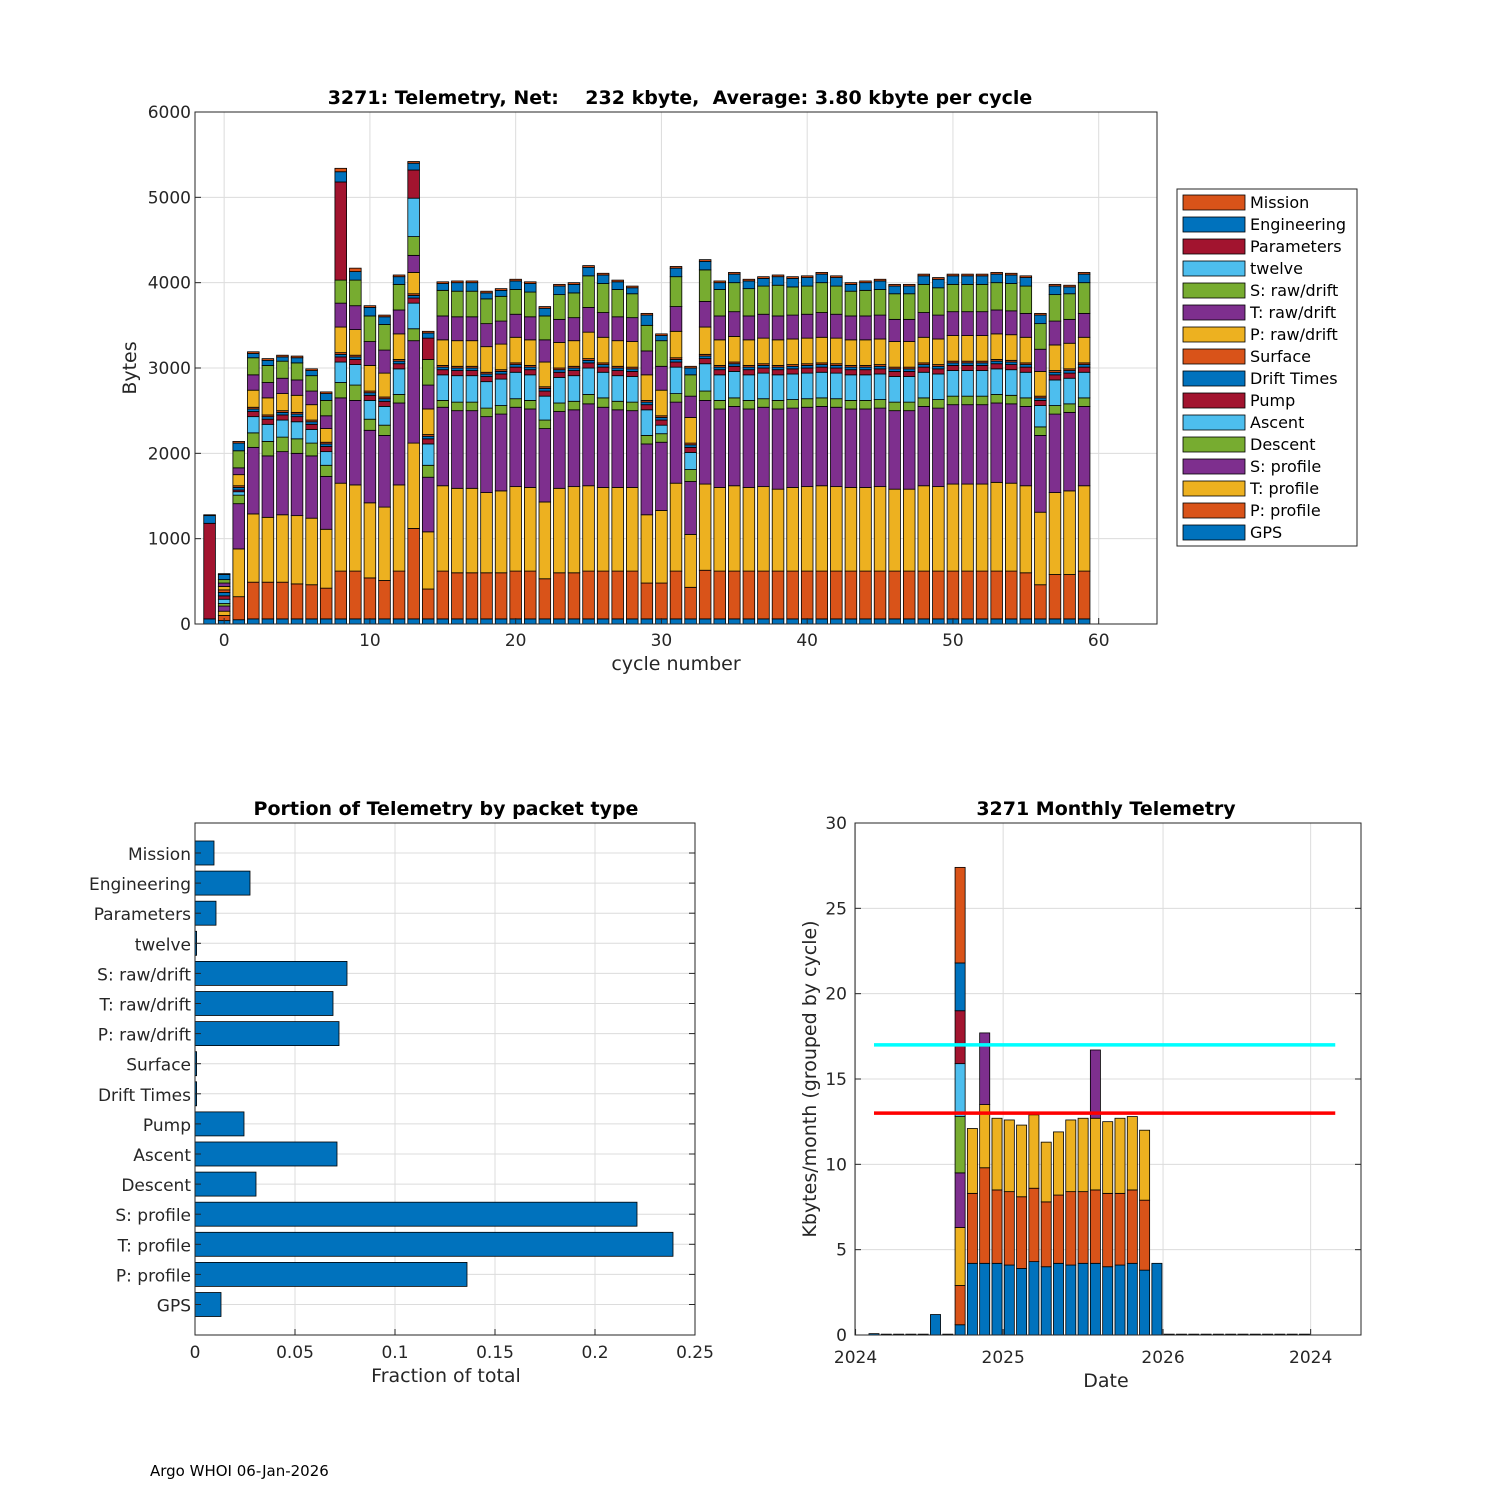 This screenshot has height=1500, width=1500. What do you see at coordinates (195, 1353) in the screenshot?
I see `x-tick-label: 0` at bounding box center [195, 1353].